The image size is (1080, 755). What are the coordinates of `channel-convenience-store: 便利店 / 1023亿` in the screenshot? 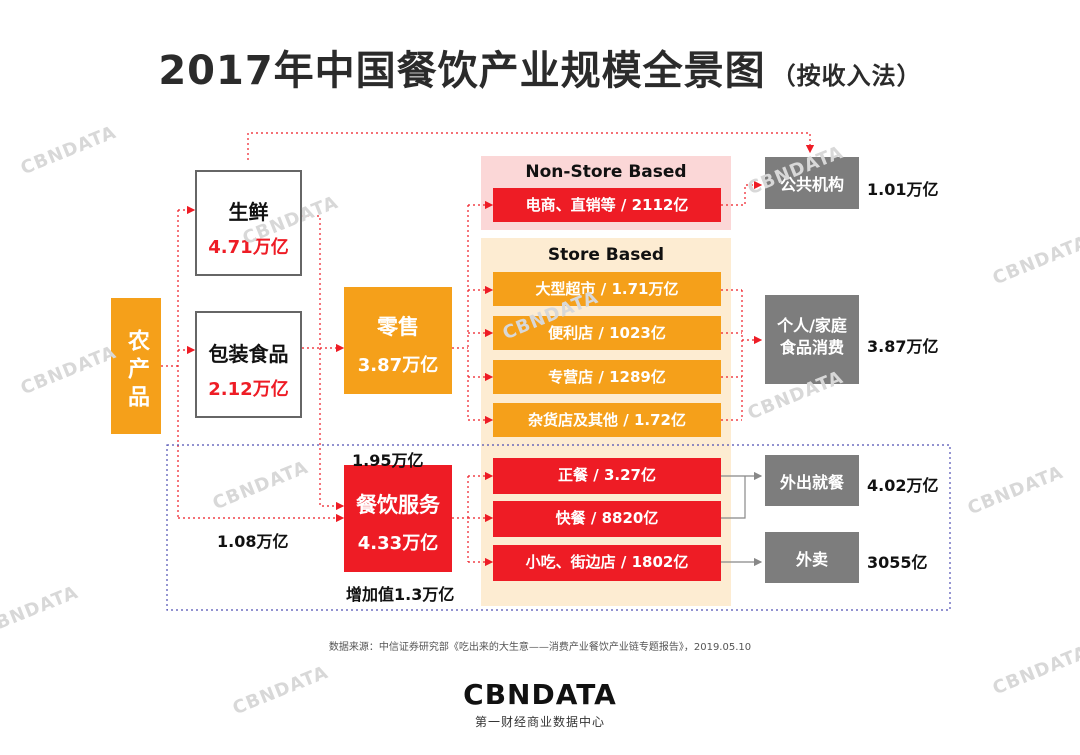 It's located at (607, 333).